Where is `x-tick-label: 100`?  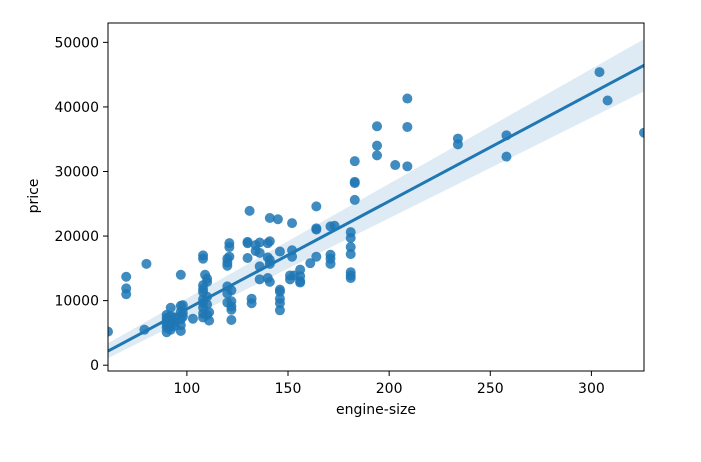 x-tick-label: 100 is located at coordinates (187, 389).